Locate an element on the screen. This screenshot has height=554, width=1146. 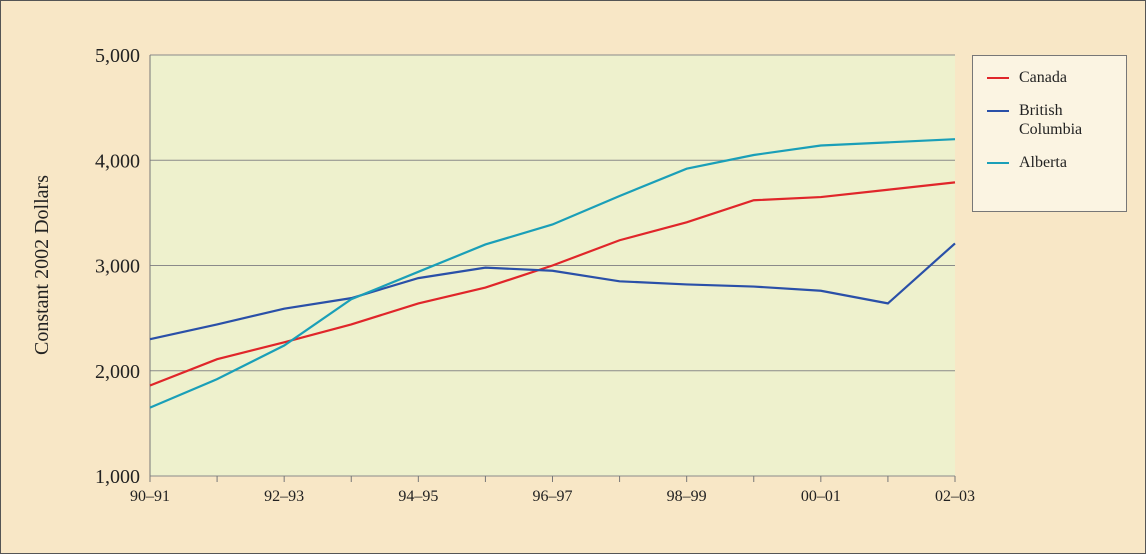
x-tick-label: 00–01 is located at coordinates (821, 496).